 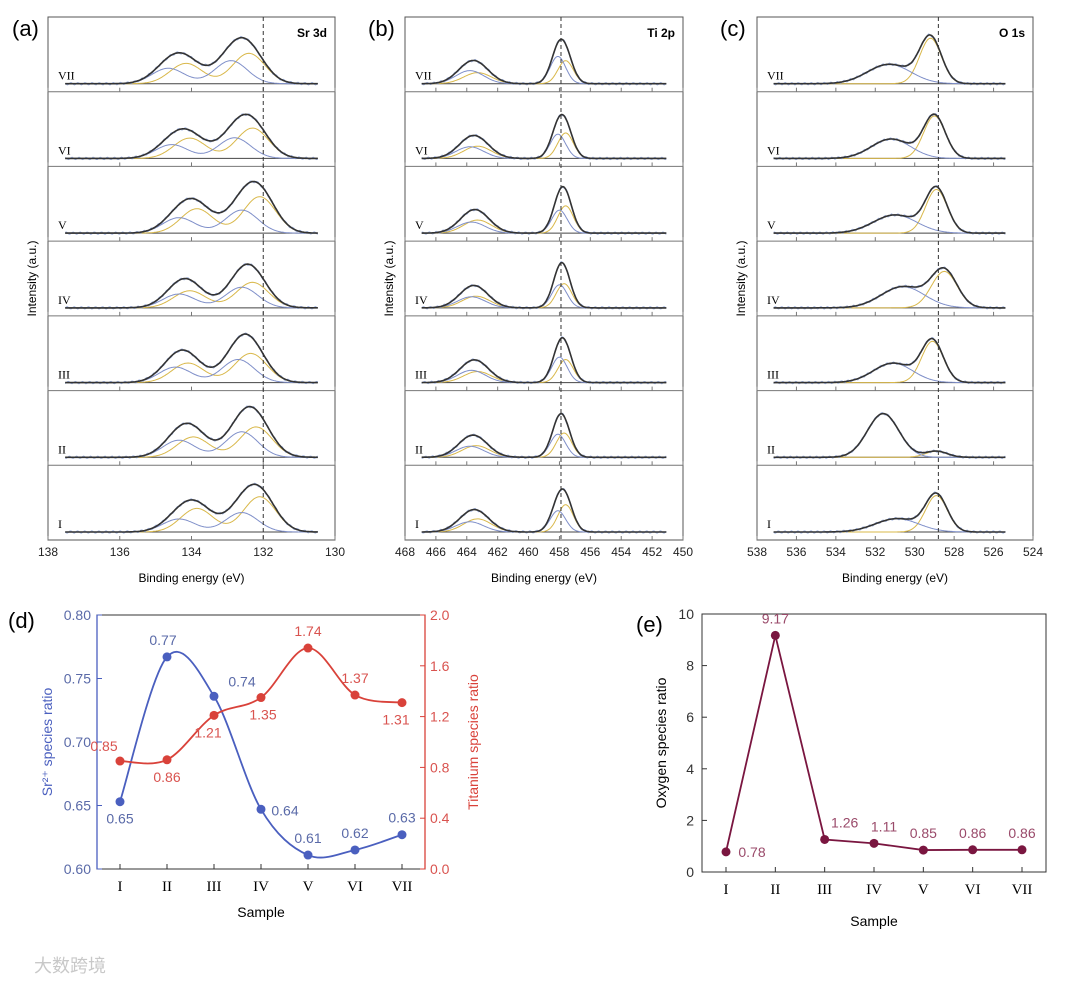 I want to click on panel-label: (d), so click(x=21, y=620).